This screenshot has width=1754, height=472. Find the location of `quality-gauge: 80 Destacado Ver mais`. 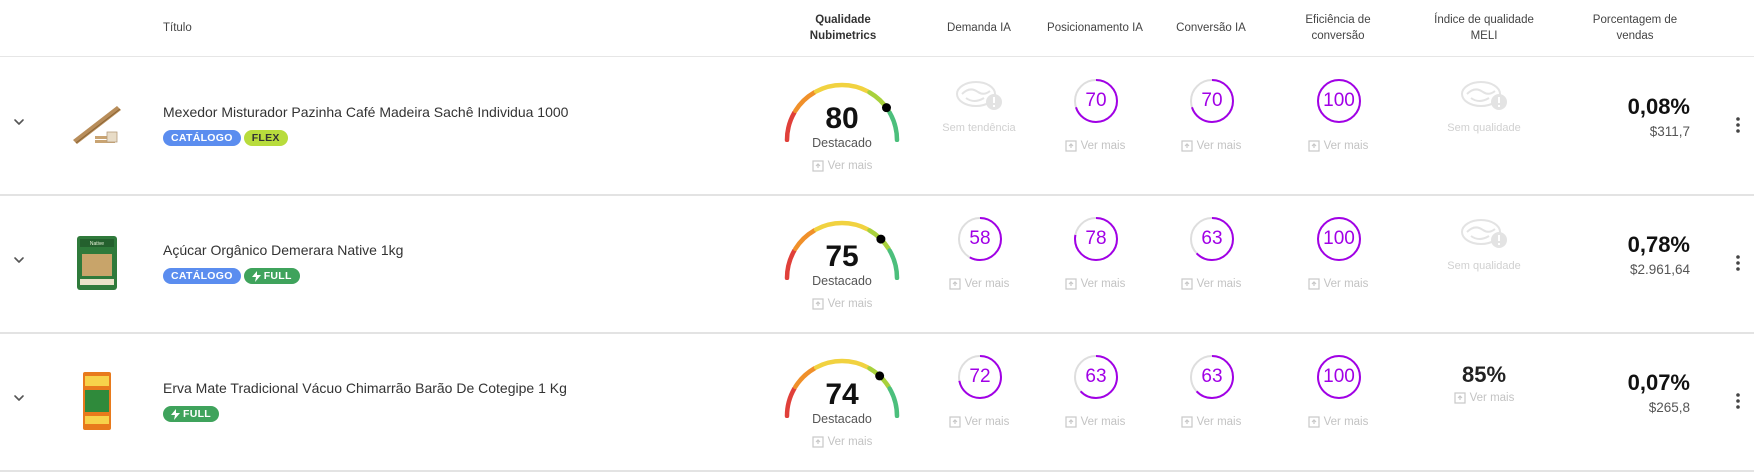

quality-gauge: 80 Destacado Ver mais is located at coordinates (842, 133).